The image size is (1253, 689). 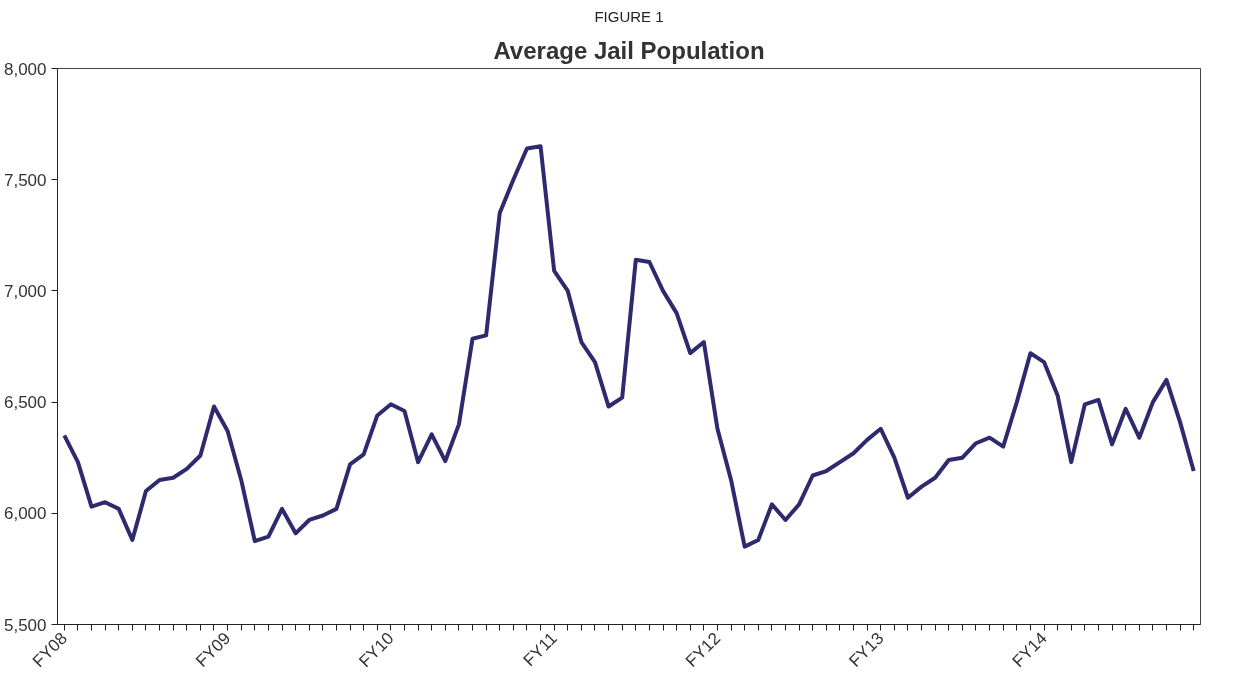 I want to click on y-tick-label: 5,500, so click(x=25, y=625).